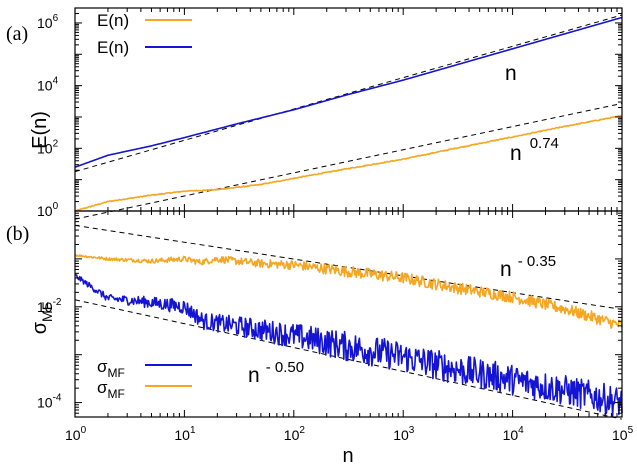 The width and height of the screenshot is (637, 466). What do you see at coordinates (193, 430) in the screenshot?
I see `x-tick-label-exp: 1` at bounding box center [193, 430].